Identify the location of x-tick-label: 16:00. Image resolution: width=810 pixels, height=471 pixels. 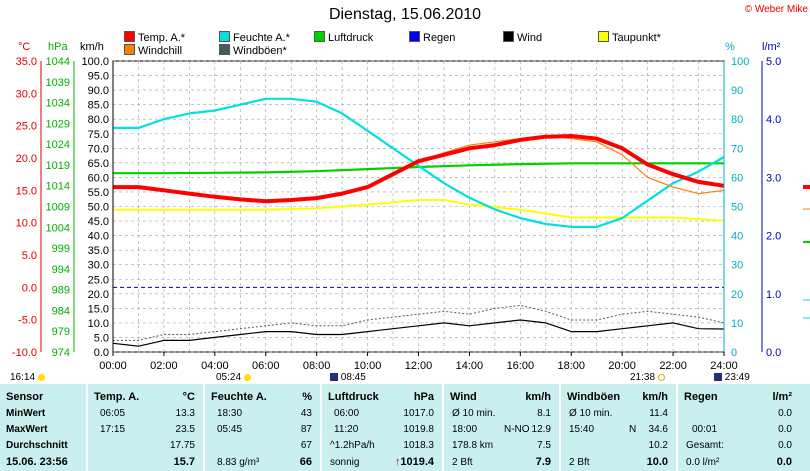
(521, 366).